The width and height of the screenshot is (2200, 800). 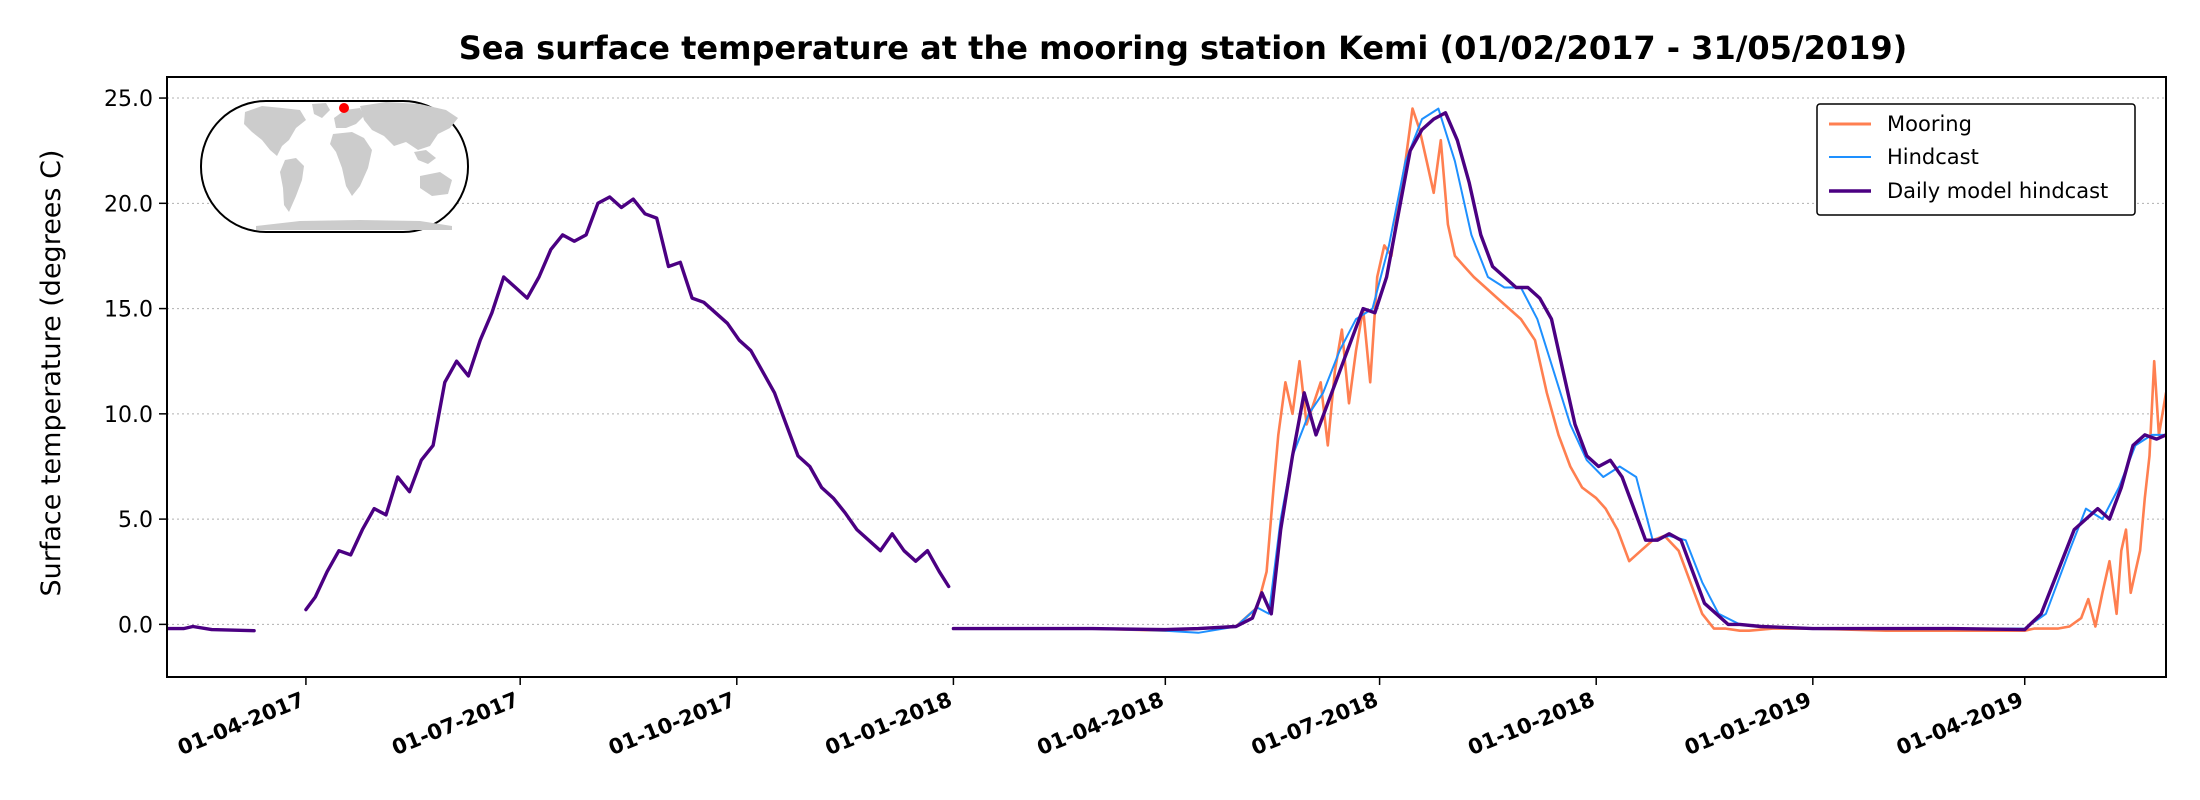 I want to click on x-tick-label: 01-01-2018, so click(x=889, y=723).